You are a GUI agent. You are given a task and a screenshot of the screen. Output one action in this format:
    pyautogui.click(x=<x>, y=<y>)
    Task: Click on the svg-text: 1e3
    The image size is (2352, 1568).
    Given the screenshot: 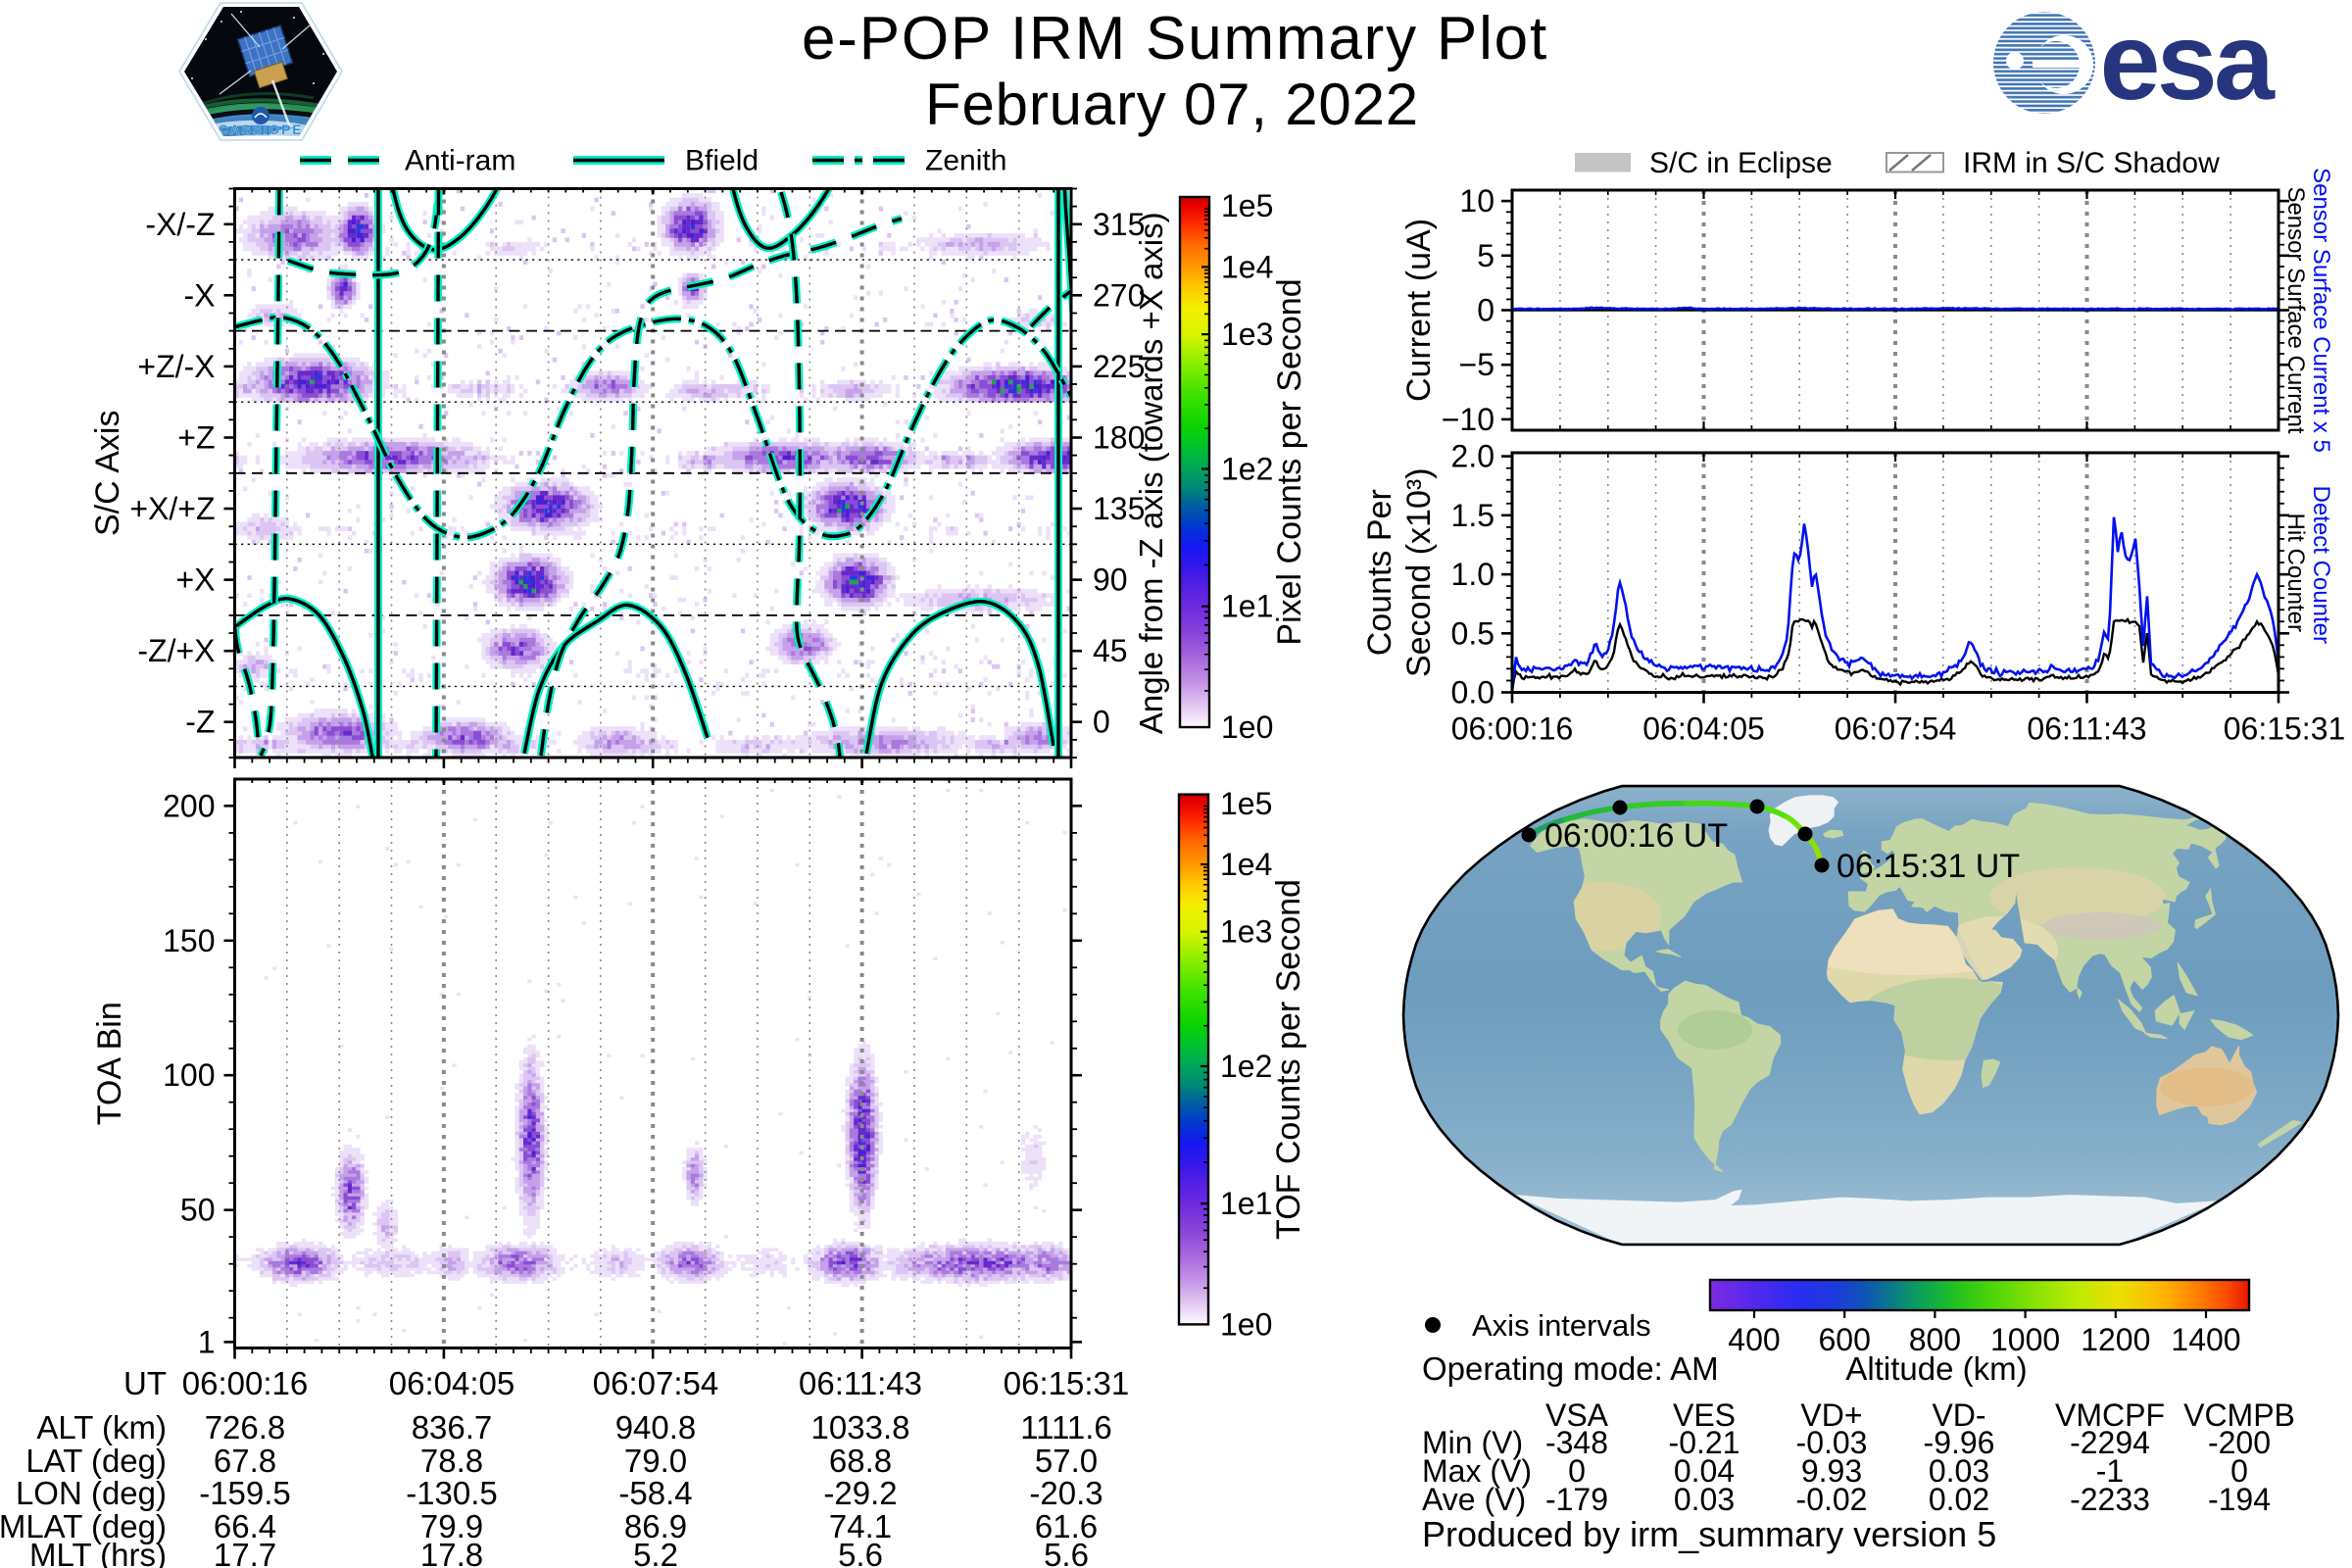 What is the action you would take?
    pyautogui.click(x=1246, y=932)
    